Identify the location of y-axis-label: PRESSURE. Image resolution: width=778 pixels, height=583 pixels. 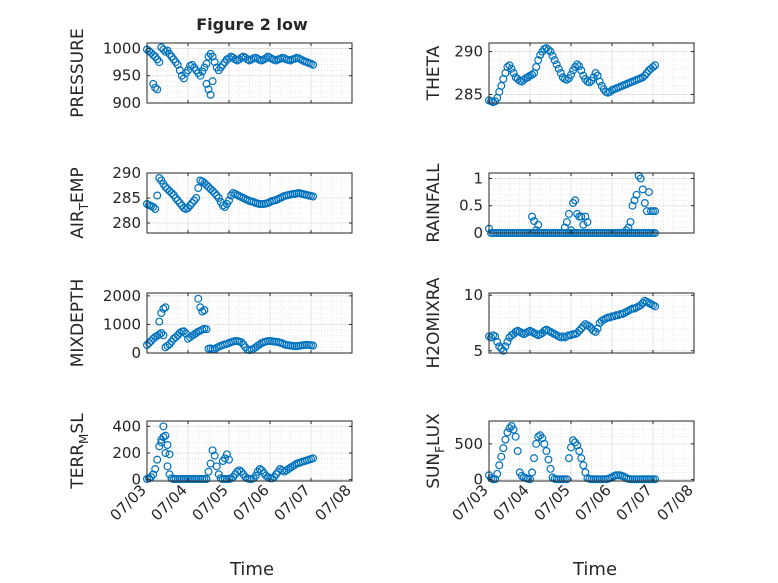
(78, 72).